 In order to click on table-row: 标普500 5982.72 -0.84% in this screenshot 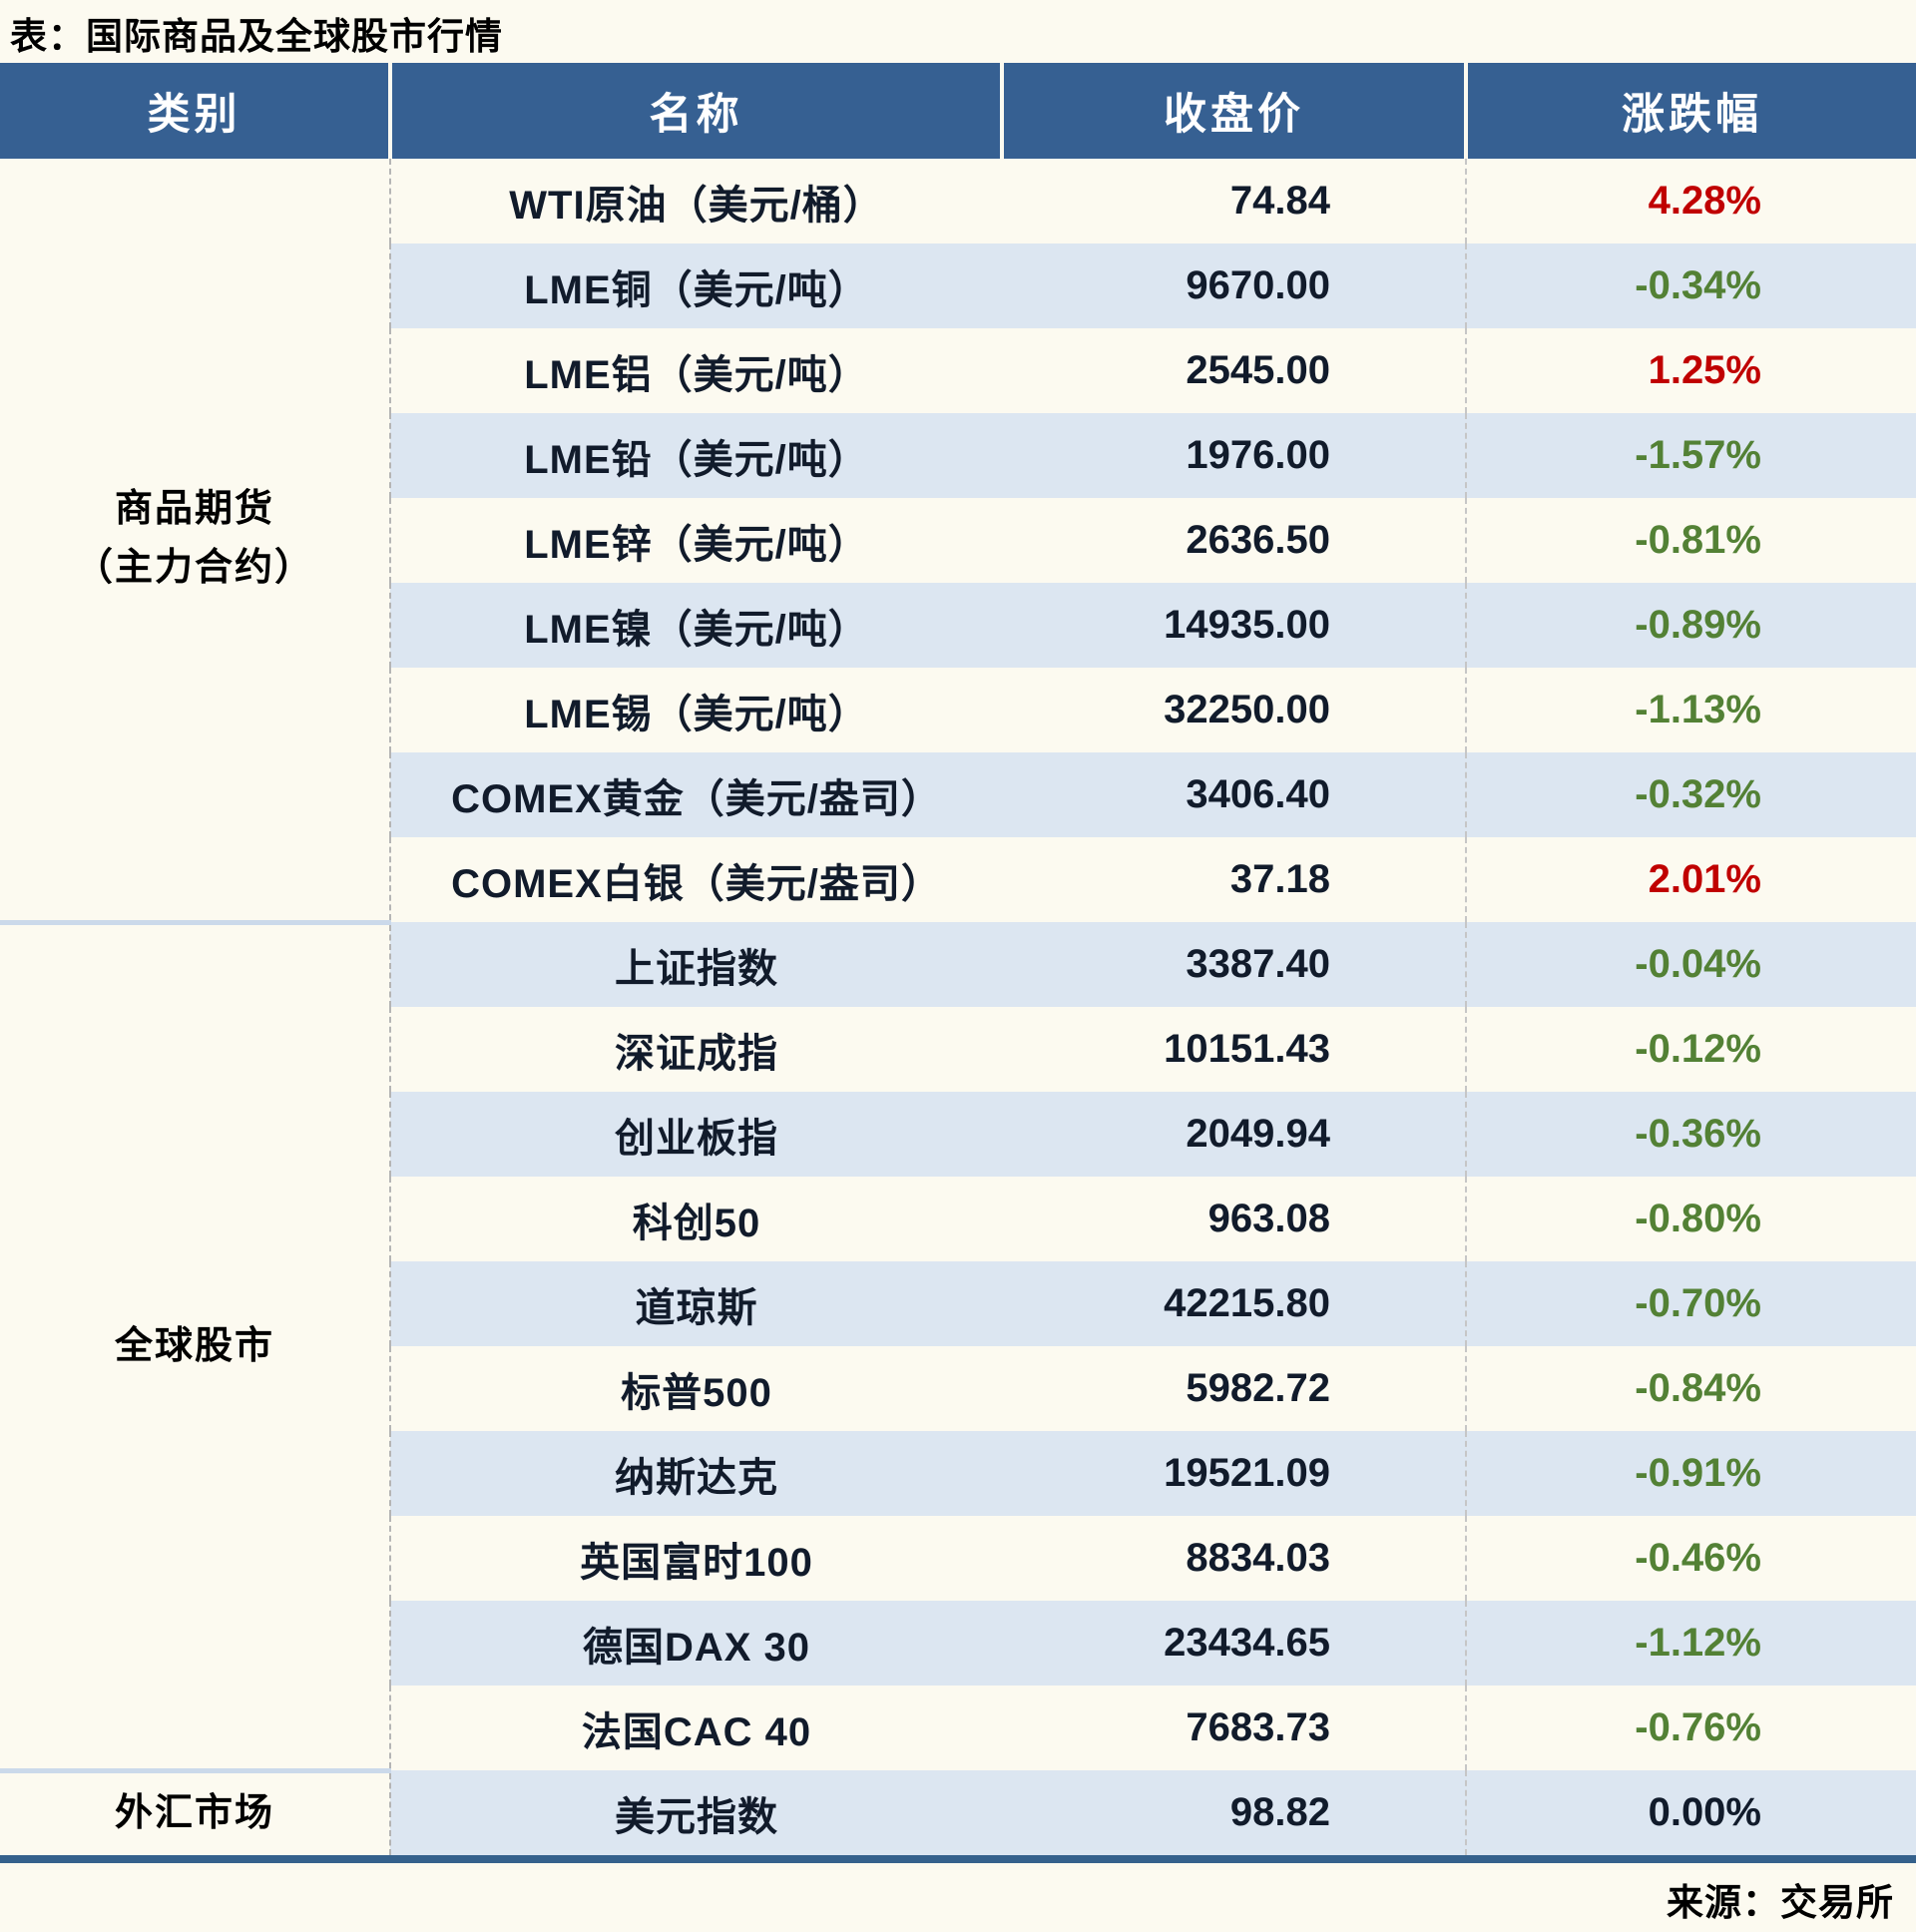, I will do `click(958, 1388)`.